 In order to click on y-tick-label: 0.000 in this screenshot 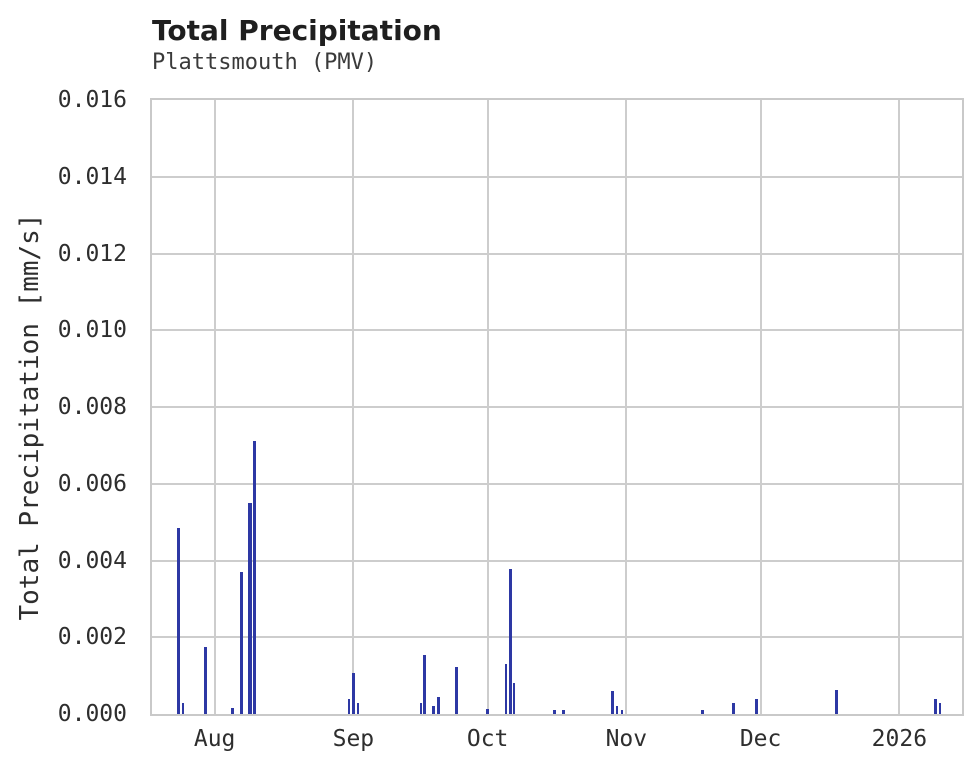, I will do `click(92, 714)`.